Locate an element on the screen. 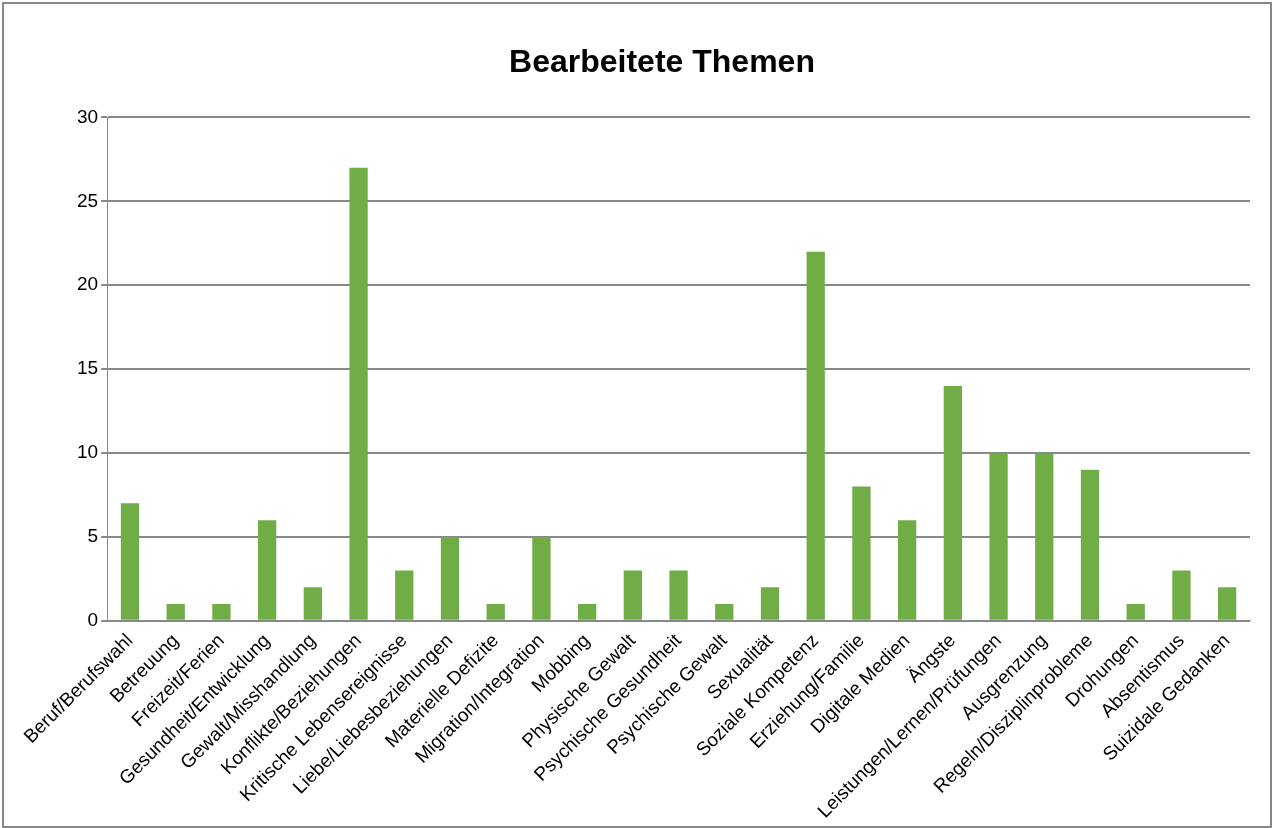 The width and height of the screenshot is (1274, 828). y-tick-label: 5 is located at coordinates (93, 536).